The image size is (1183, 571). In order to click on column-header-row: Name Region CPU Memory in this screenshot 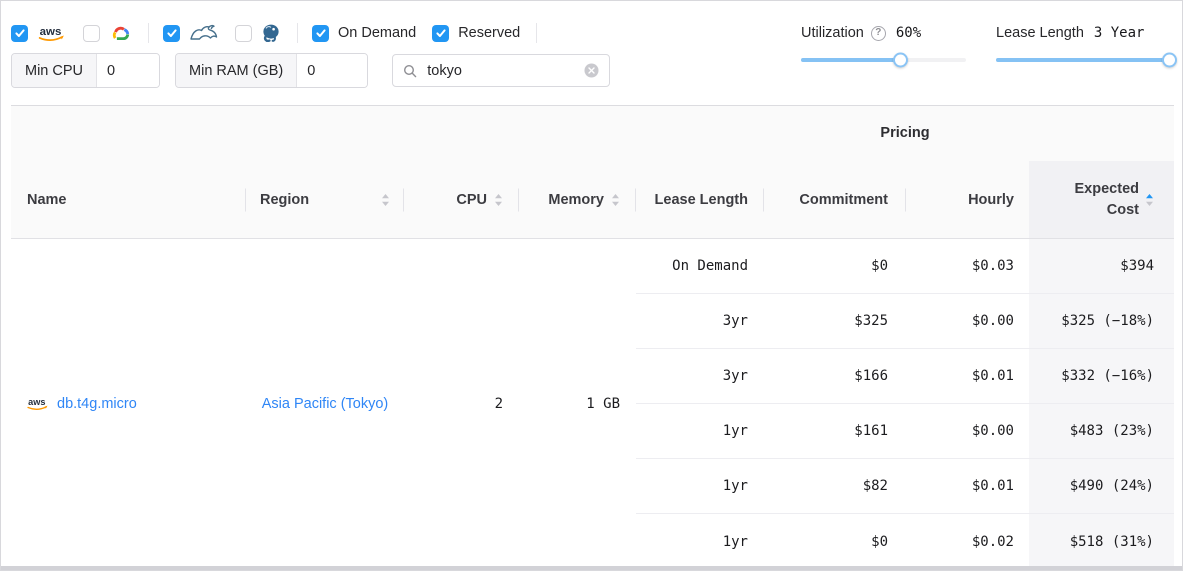, I will do `click(592, 199)`.